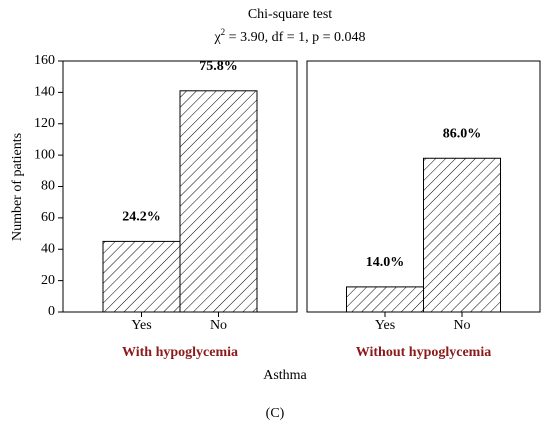 The height and width of the screenshot is (437, 550). Describe the element at coordinates (44, 154) in the screenshot. I see `y-tick-label: 100` at that location.